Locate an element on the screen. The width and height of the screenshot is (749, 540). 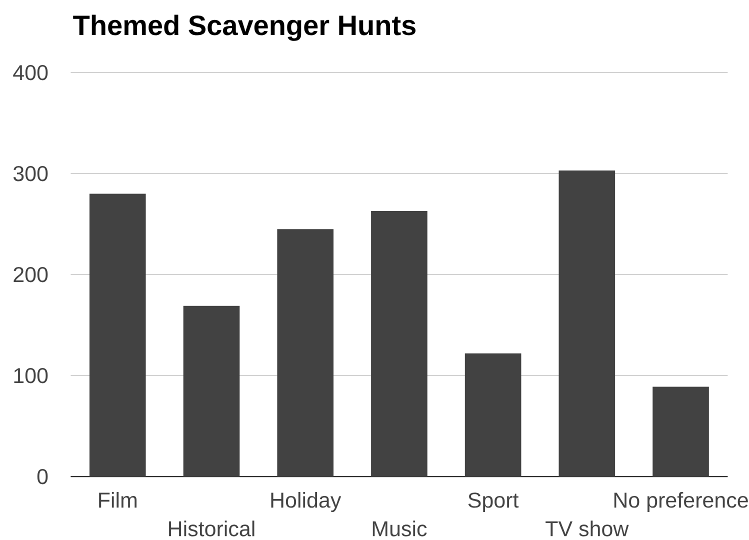
x-tick-label: Music is located at coordinates (399, 528).